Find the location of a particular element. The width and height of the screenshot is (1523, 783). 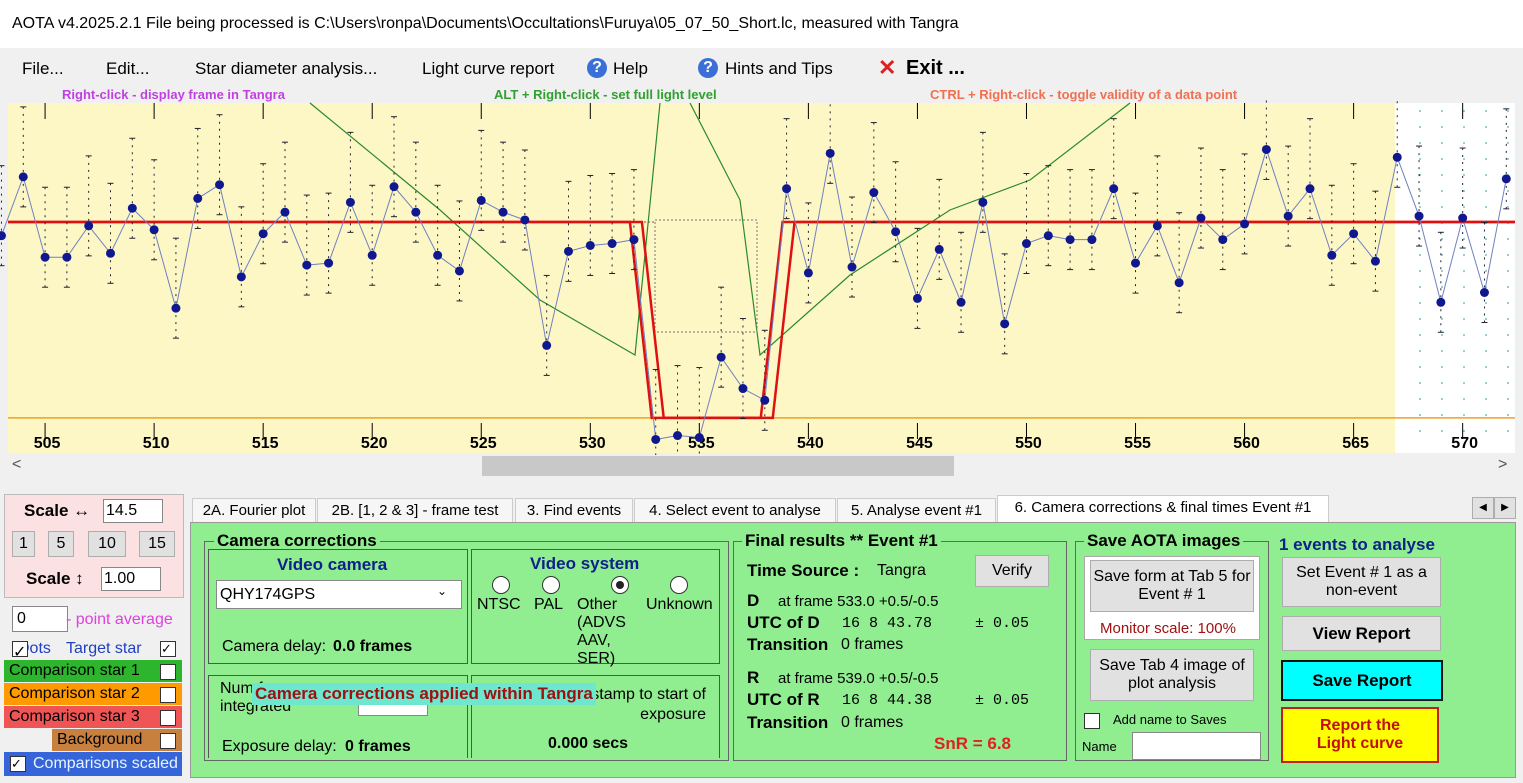

dots-checkbox: ✓ is located at coordinates (20, 651).